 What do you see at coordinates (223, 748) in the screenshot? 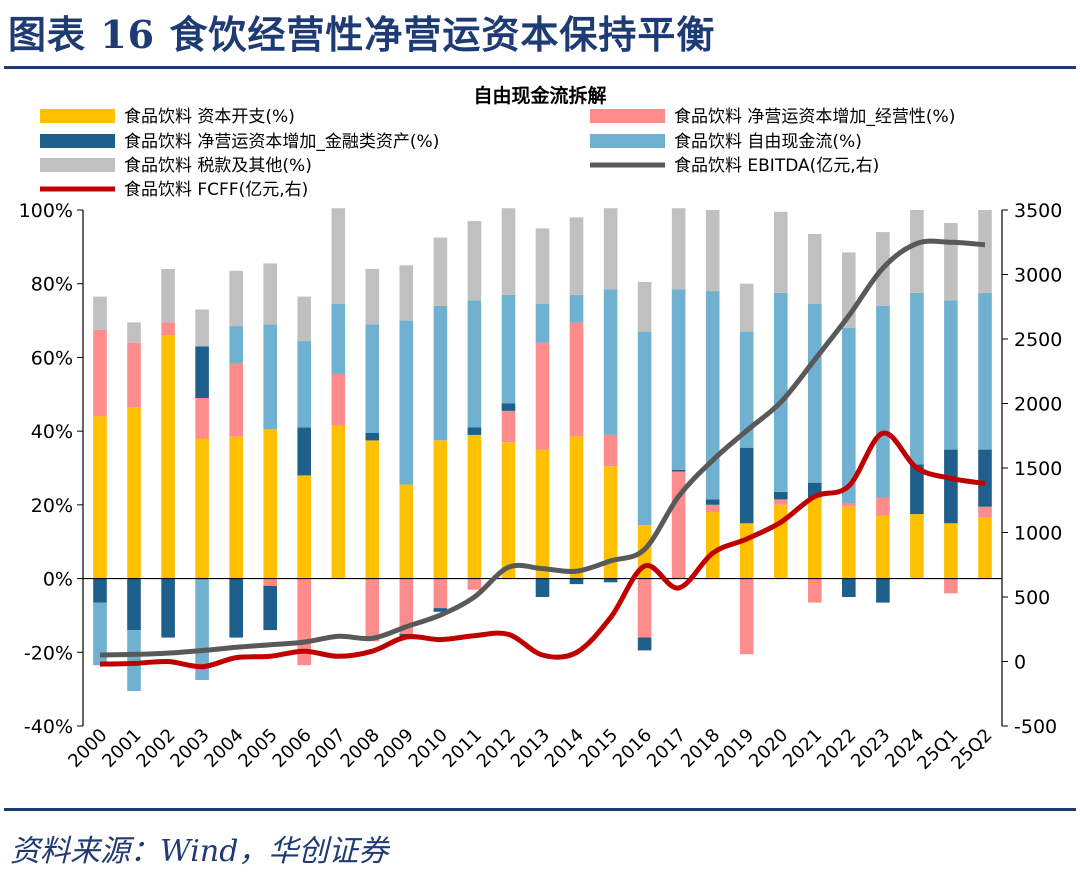
I see `x-tick-label: 2004` at bounding box center [223, 748].